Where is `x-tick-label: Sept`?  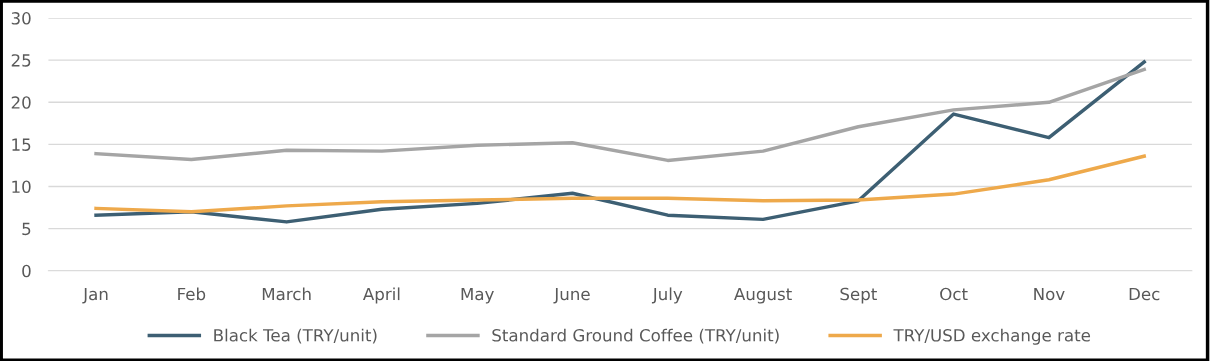
x-tick-label: Sept is located at coordinates (858, 295).